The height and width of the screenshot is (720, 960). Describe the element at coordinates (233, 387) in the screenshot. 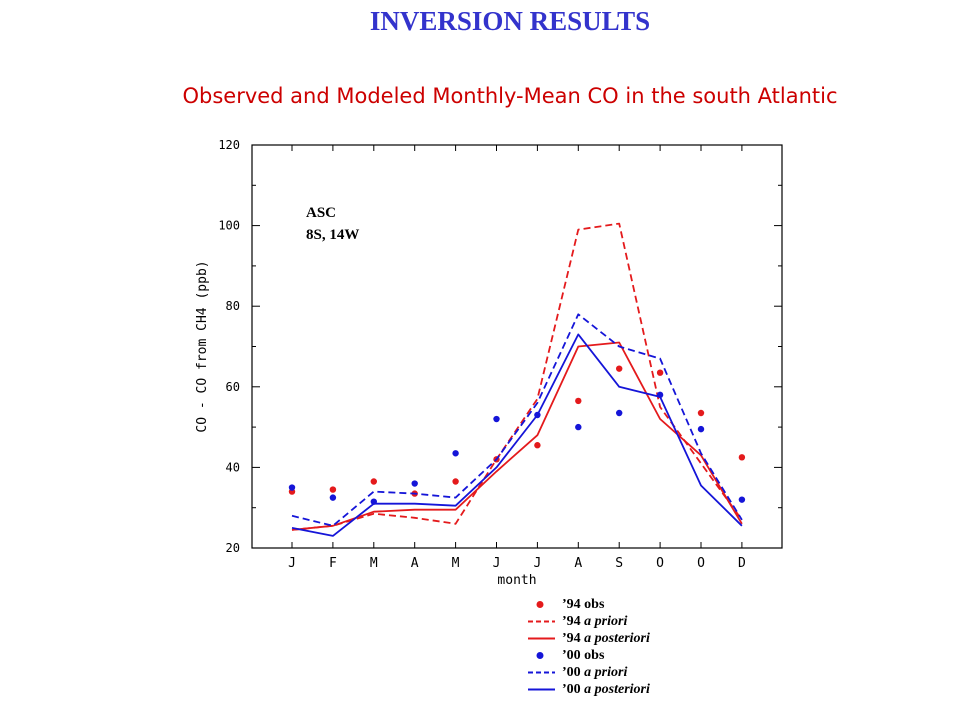

I see `y-tick-label: 60` at that location.